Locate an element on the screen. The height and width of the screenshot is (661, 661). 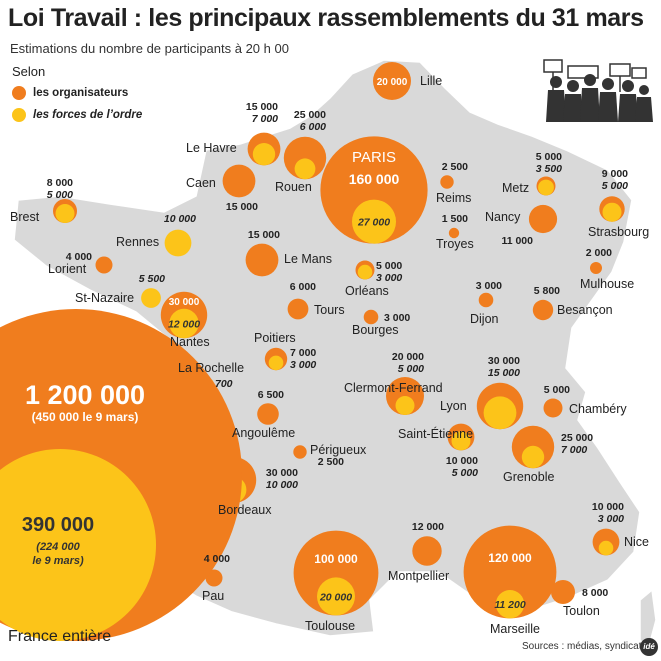
legend-organisers-label: les organisateurs is located at coordinates (81, 93).